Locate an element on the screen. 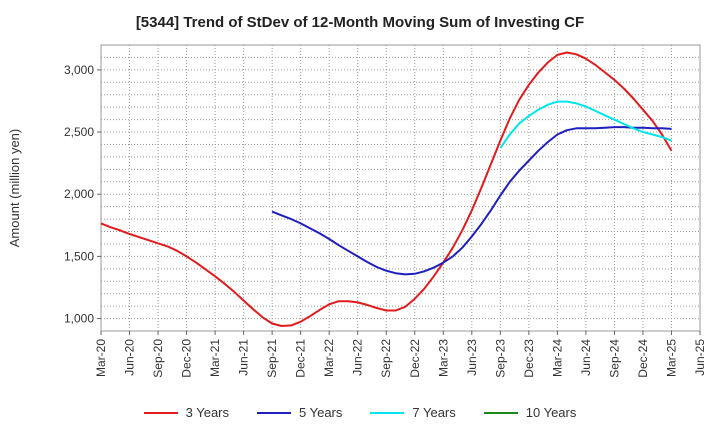  y-axis-ticks: 1,000 1,500 2,000 2,500 3,000 is located at coordinates (82, 194).